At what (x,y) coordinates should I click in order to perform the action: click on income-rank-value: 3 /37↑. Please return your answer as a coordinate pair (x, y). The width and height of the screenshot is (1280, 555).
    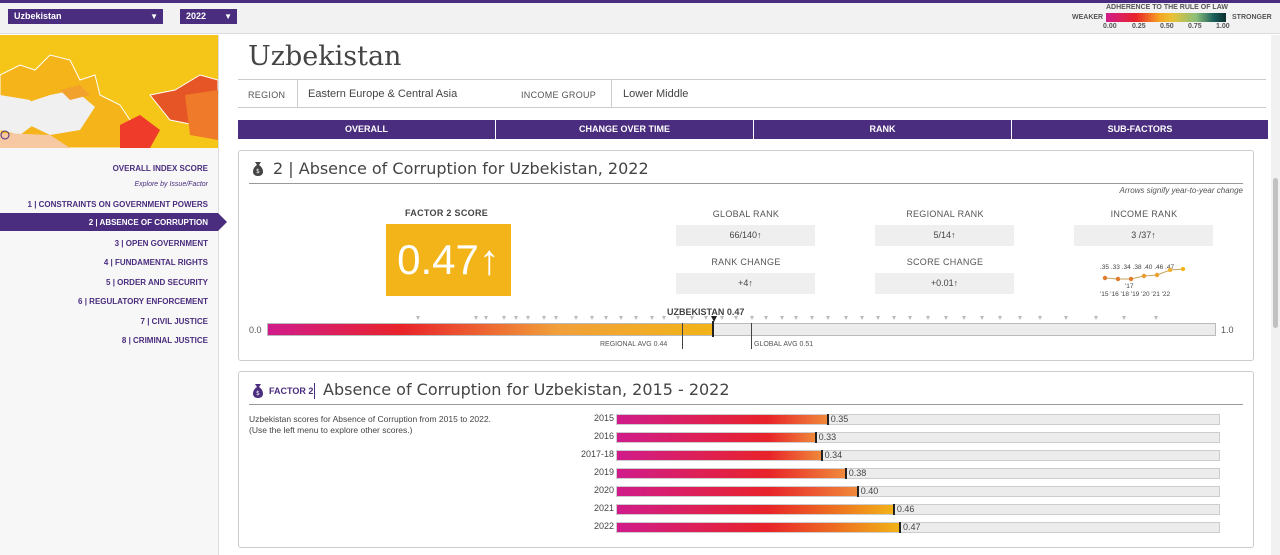
    Looking at the image, I should click on (1143, 235).